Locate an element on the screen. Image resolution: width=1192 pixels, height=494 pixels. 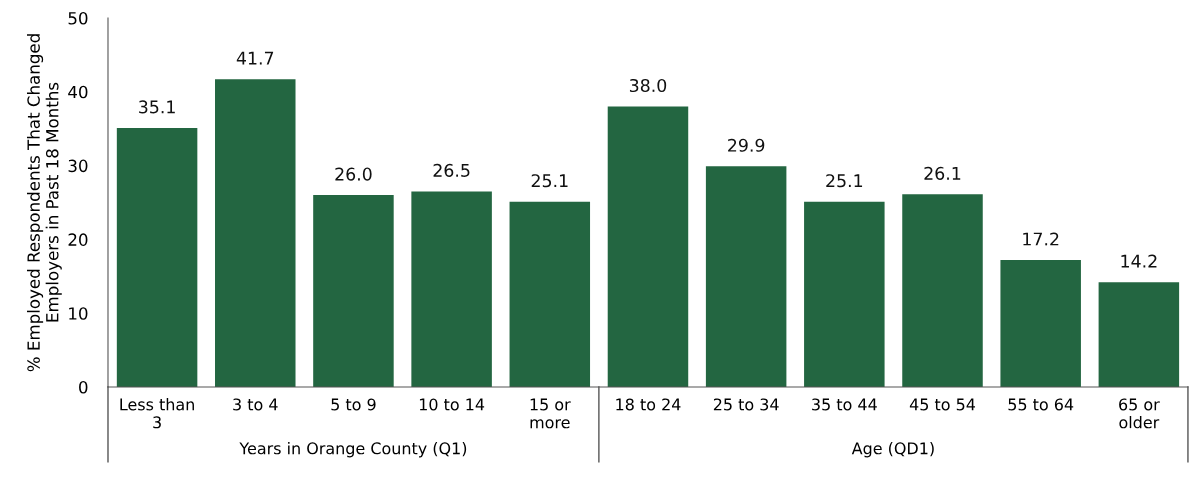
data-label: 35.1 is located at coordinates (157, 107).